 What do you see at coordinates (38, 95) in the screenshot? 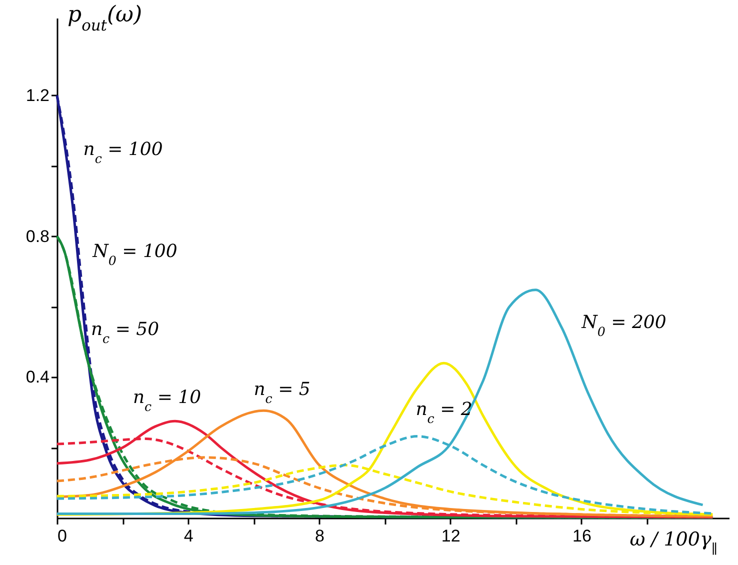
I see `y-tick-label: 1.2` at bounding box center [38, 95].